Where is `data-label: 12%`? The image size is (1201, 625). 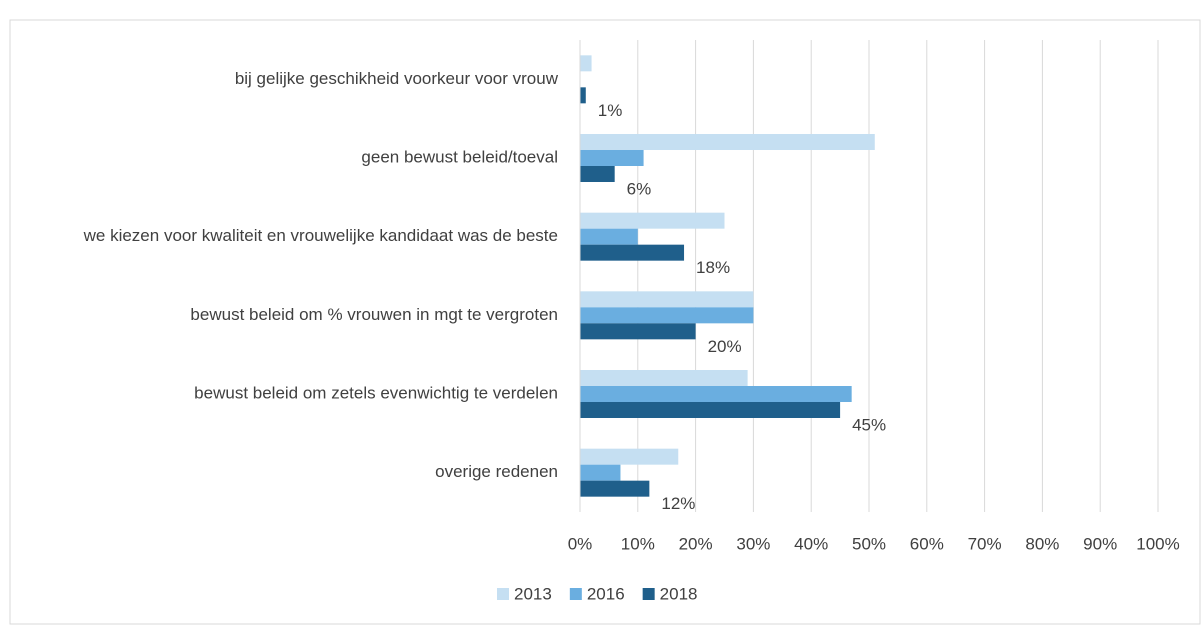
data-label: 12% is located at coordinates (678, 503).